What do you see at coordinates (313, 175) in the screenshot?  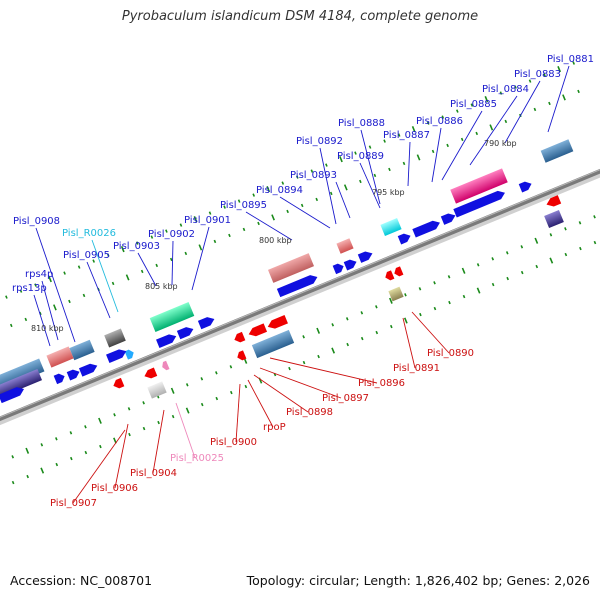 I see `gene-label-pisl-0893: Pisl_0893` at bounding box center [313, 175].